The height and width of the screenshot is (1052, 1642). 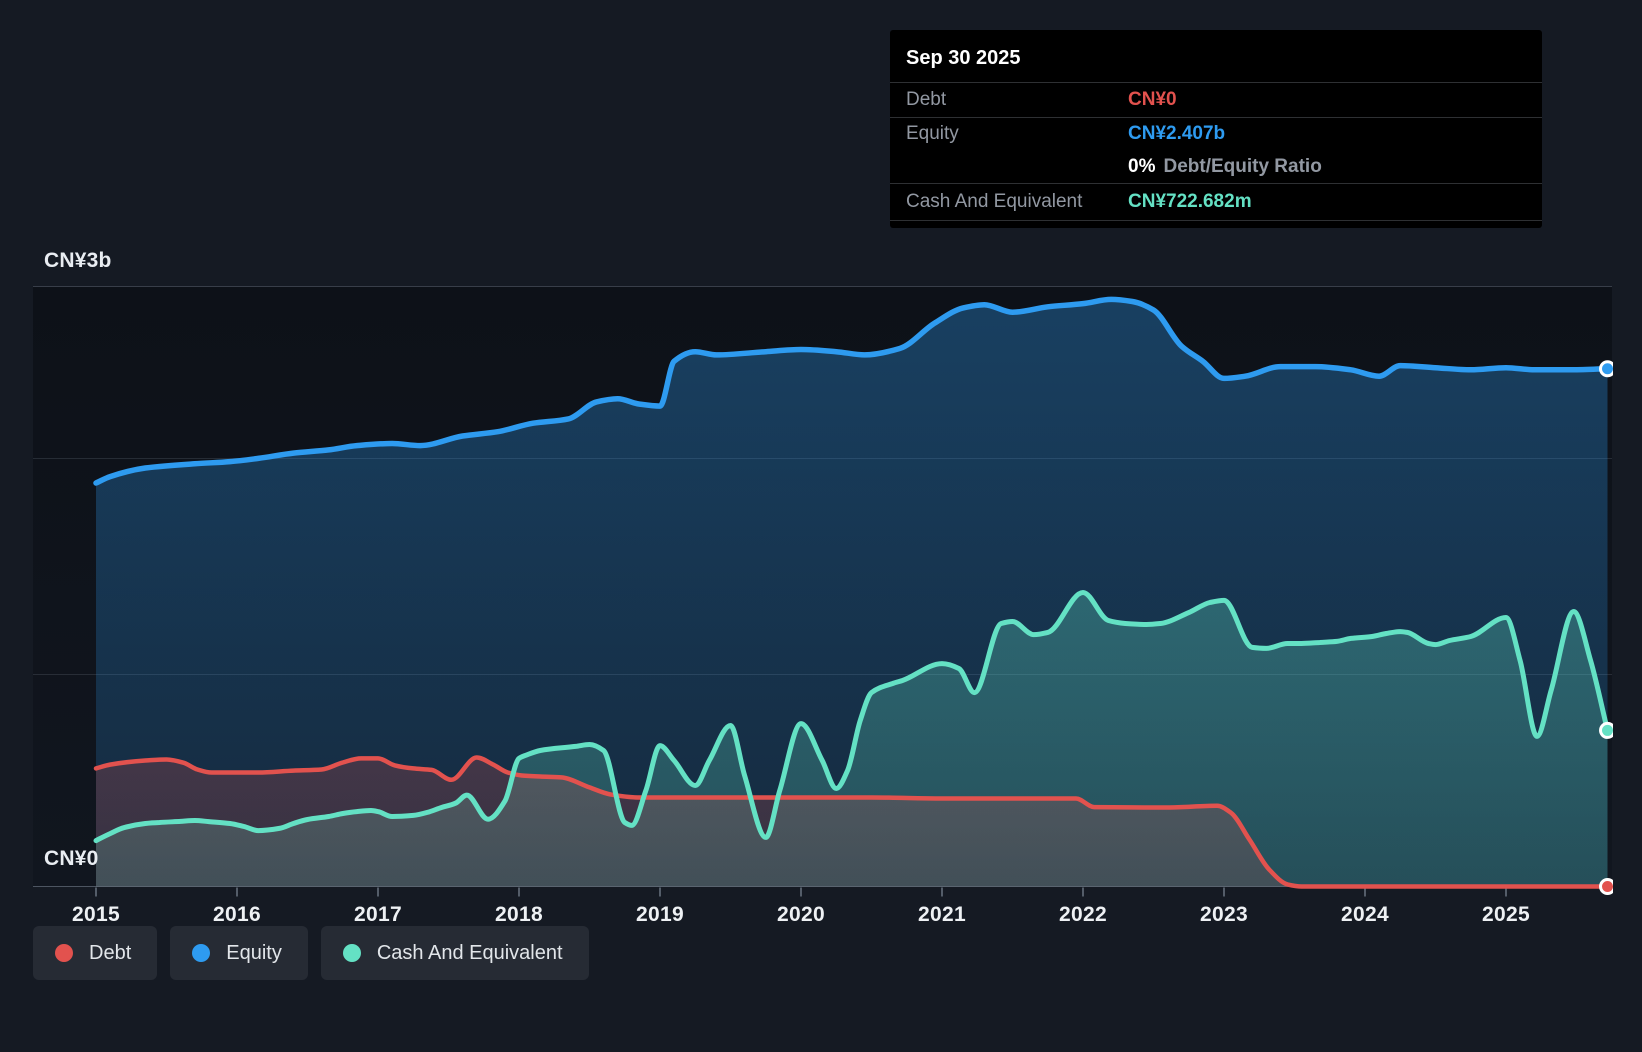 What do you see at coordinates (1083, 914) in the screenshot?
I see `x-axis-label-2022: 2022` at bounding box center [1083, 914].